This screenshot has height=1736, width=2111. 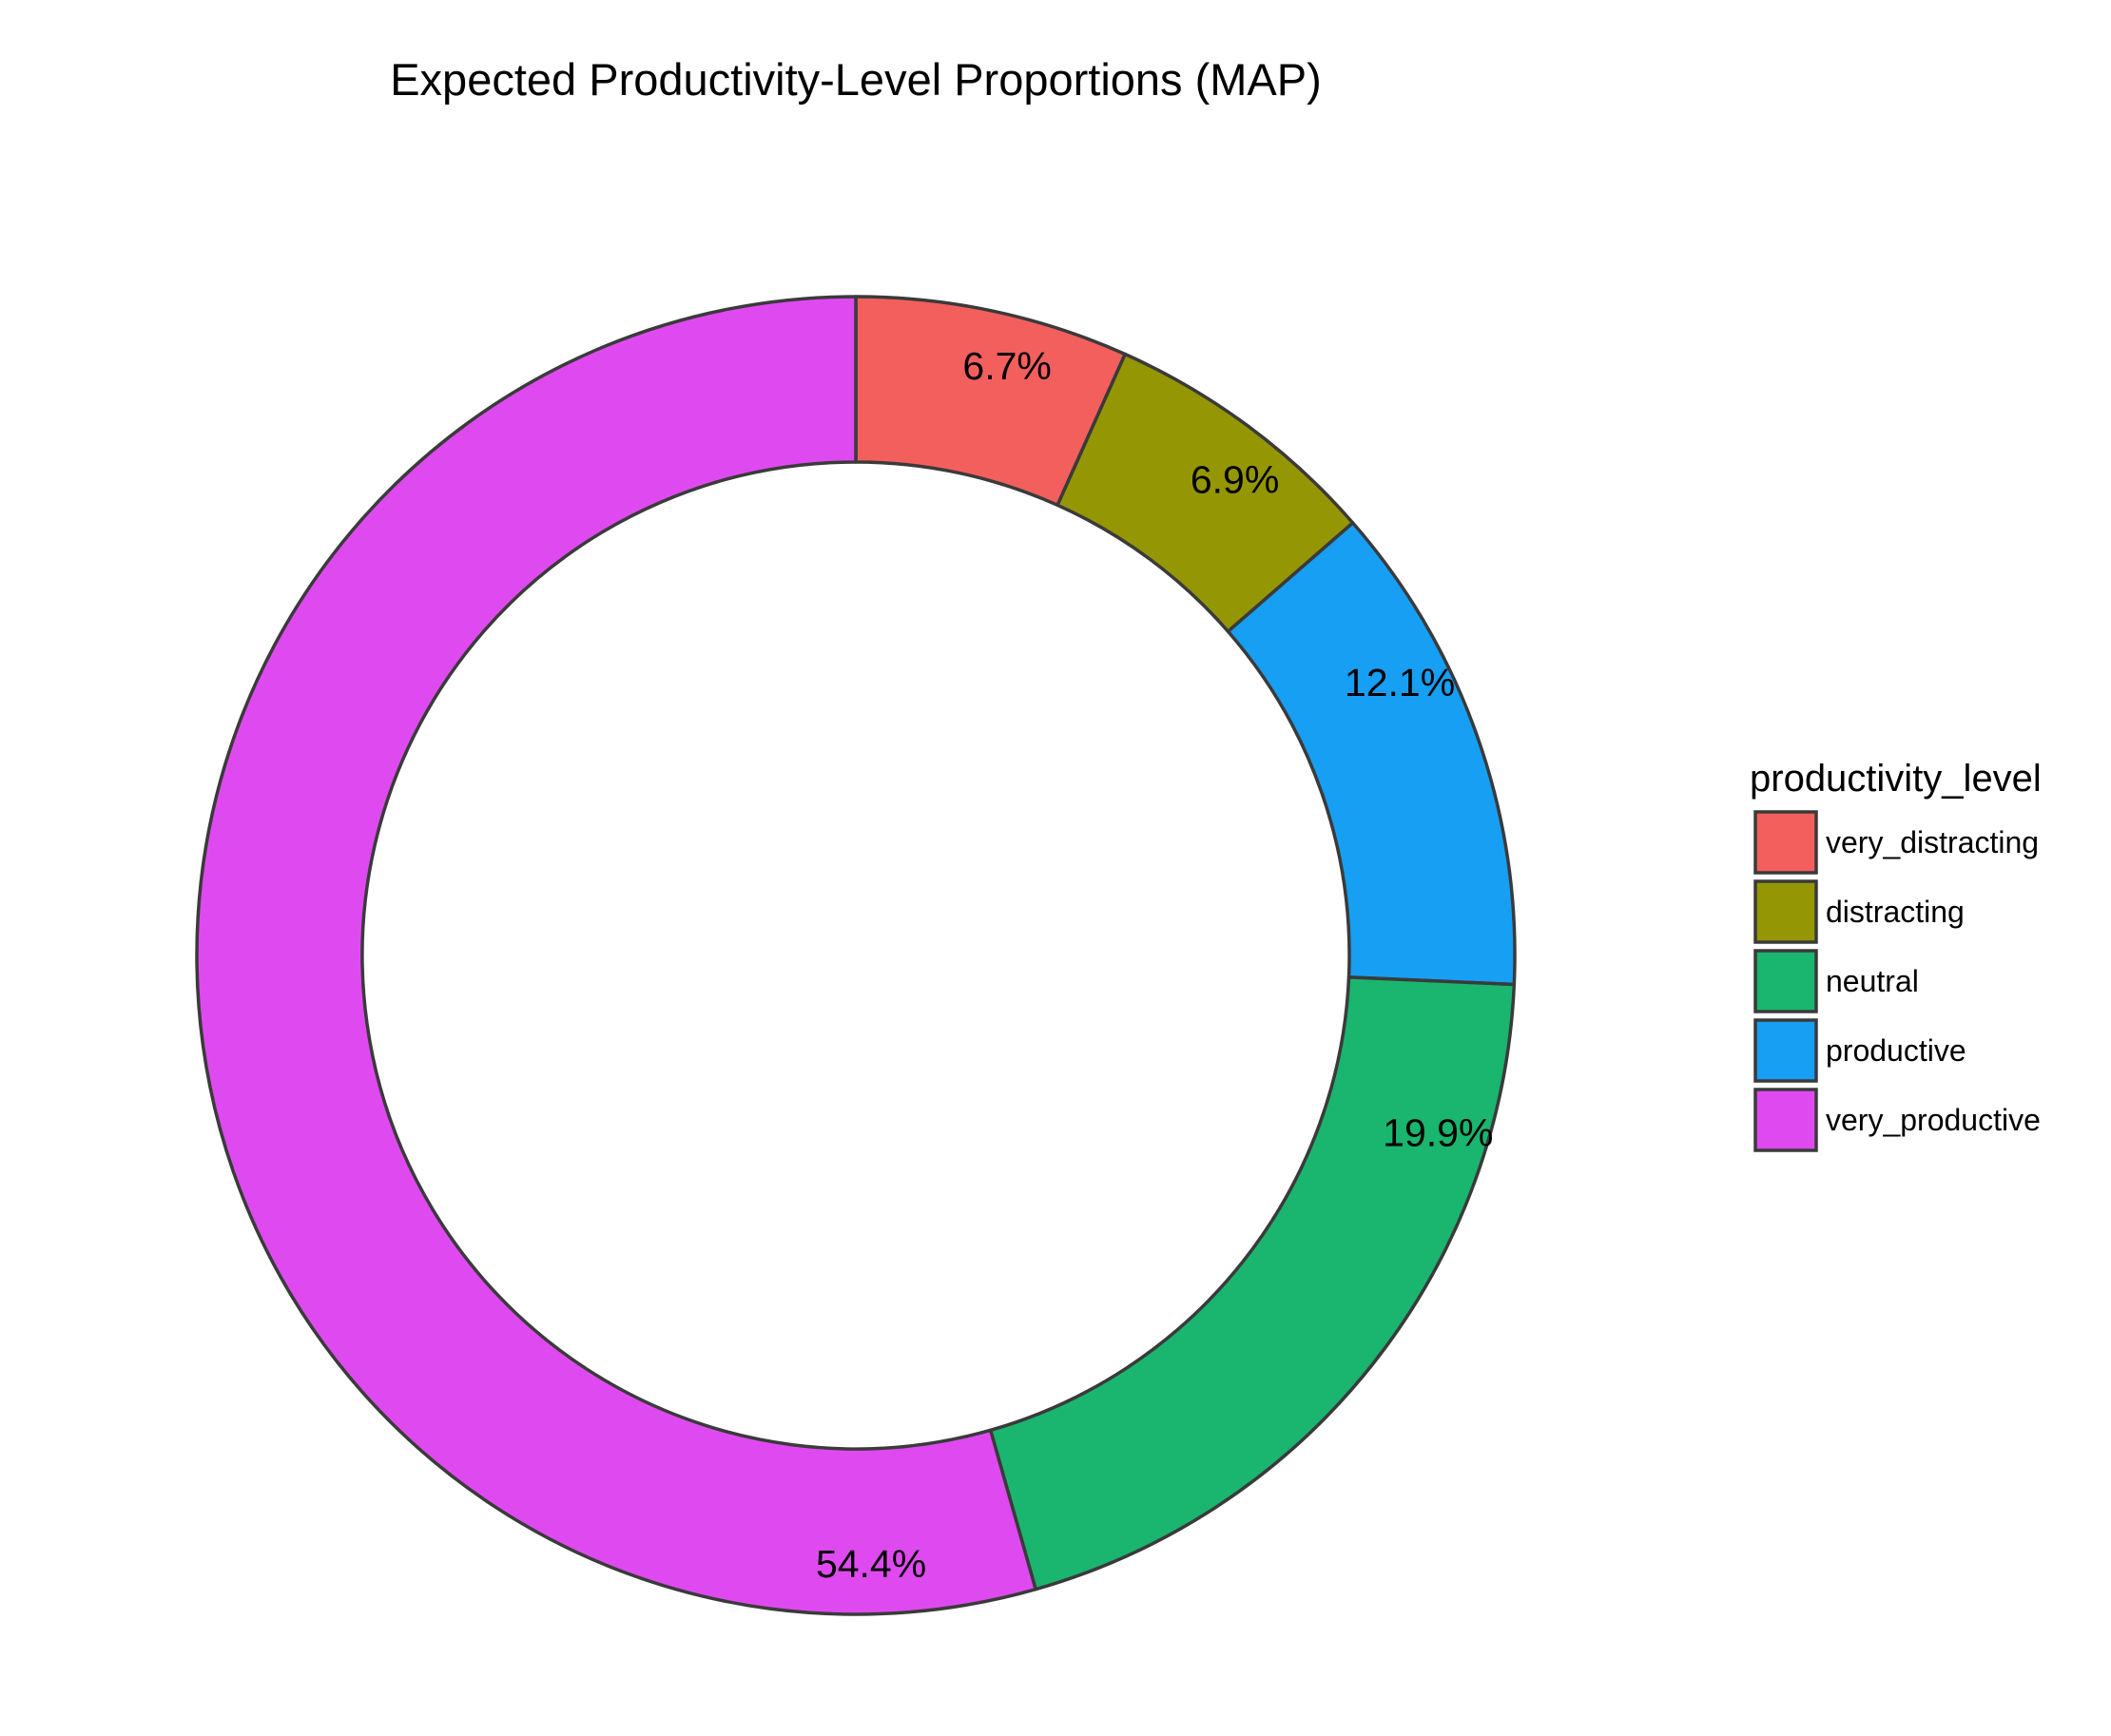 I want to click on legend-swatch-productive, so click(x=1785, y=1050).